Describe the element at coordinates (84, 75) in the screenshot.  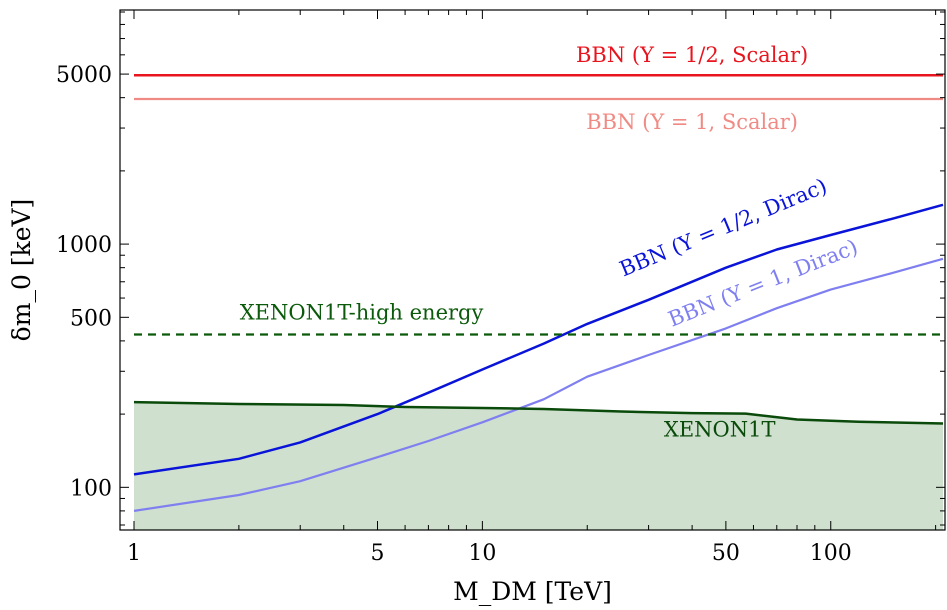
I see `y-tick-label: 5000` at that location.